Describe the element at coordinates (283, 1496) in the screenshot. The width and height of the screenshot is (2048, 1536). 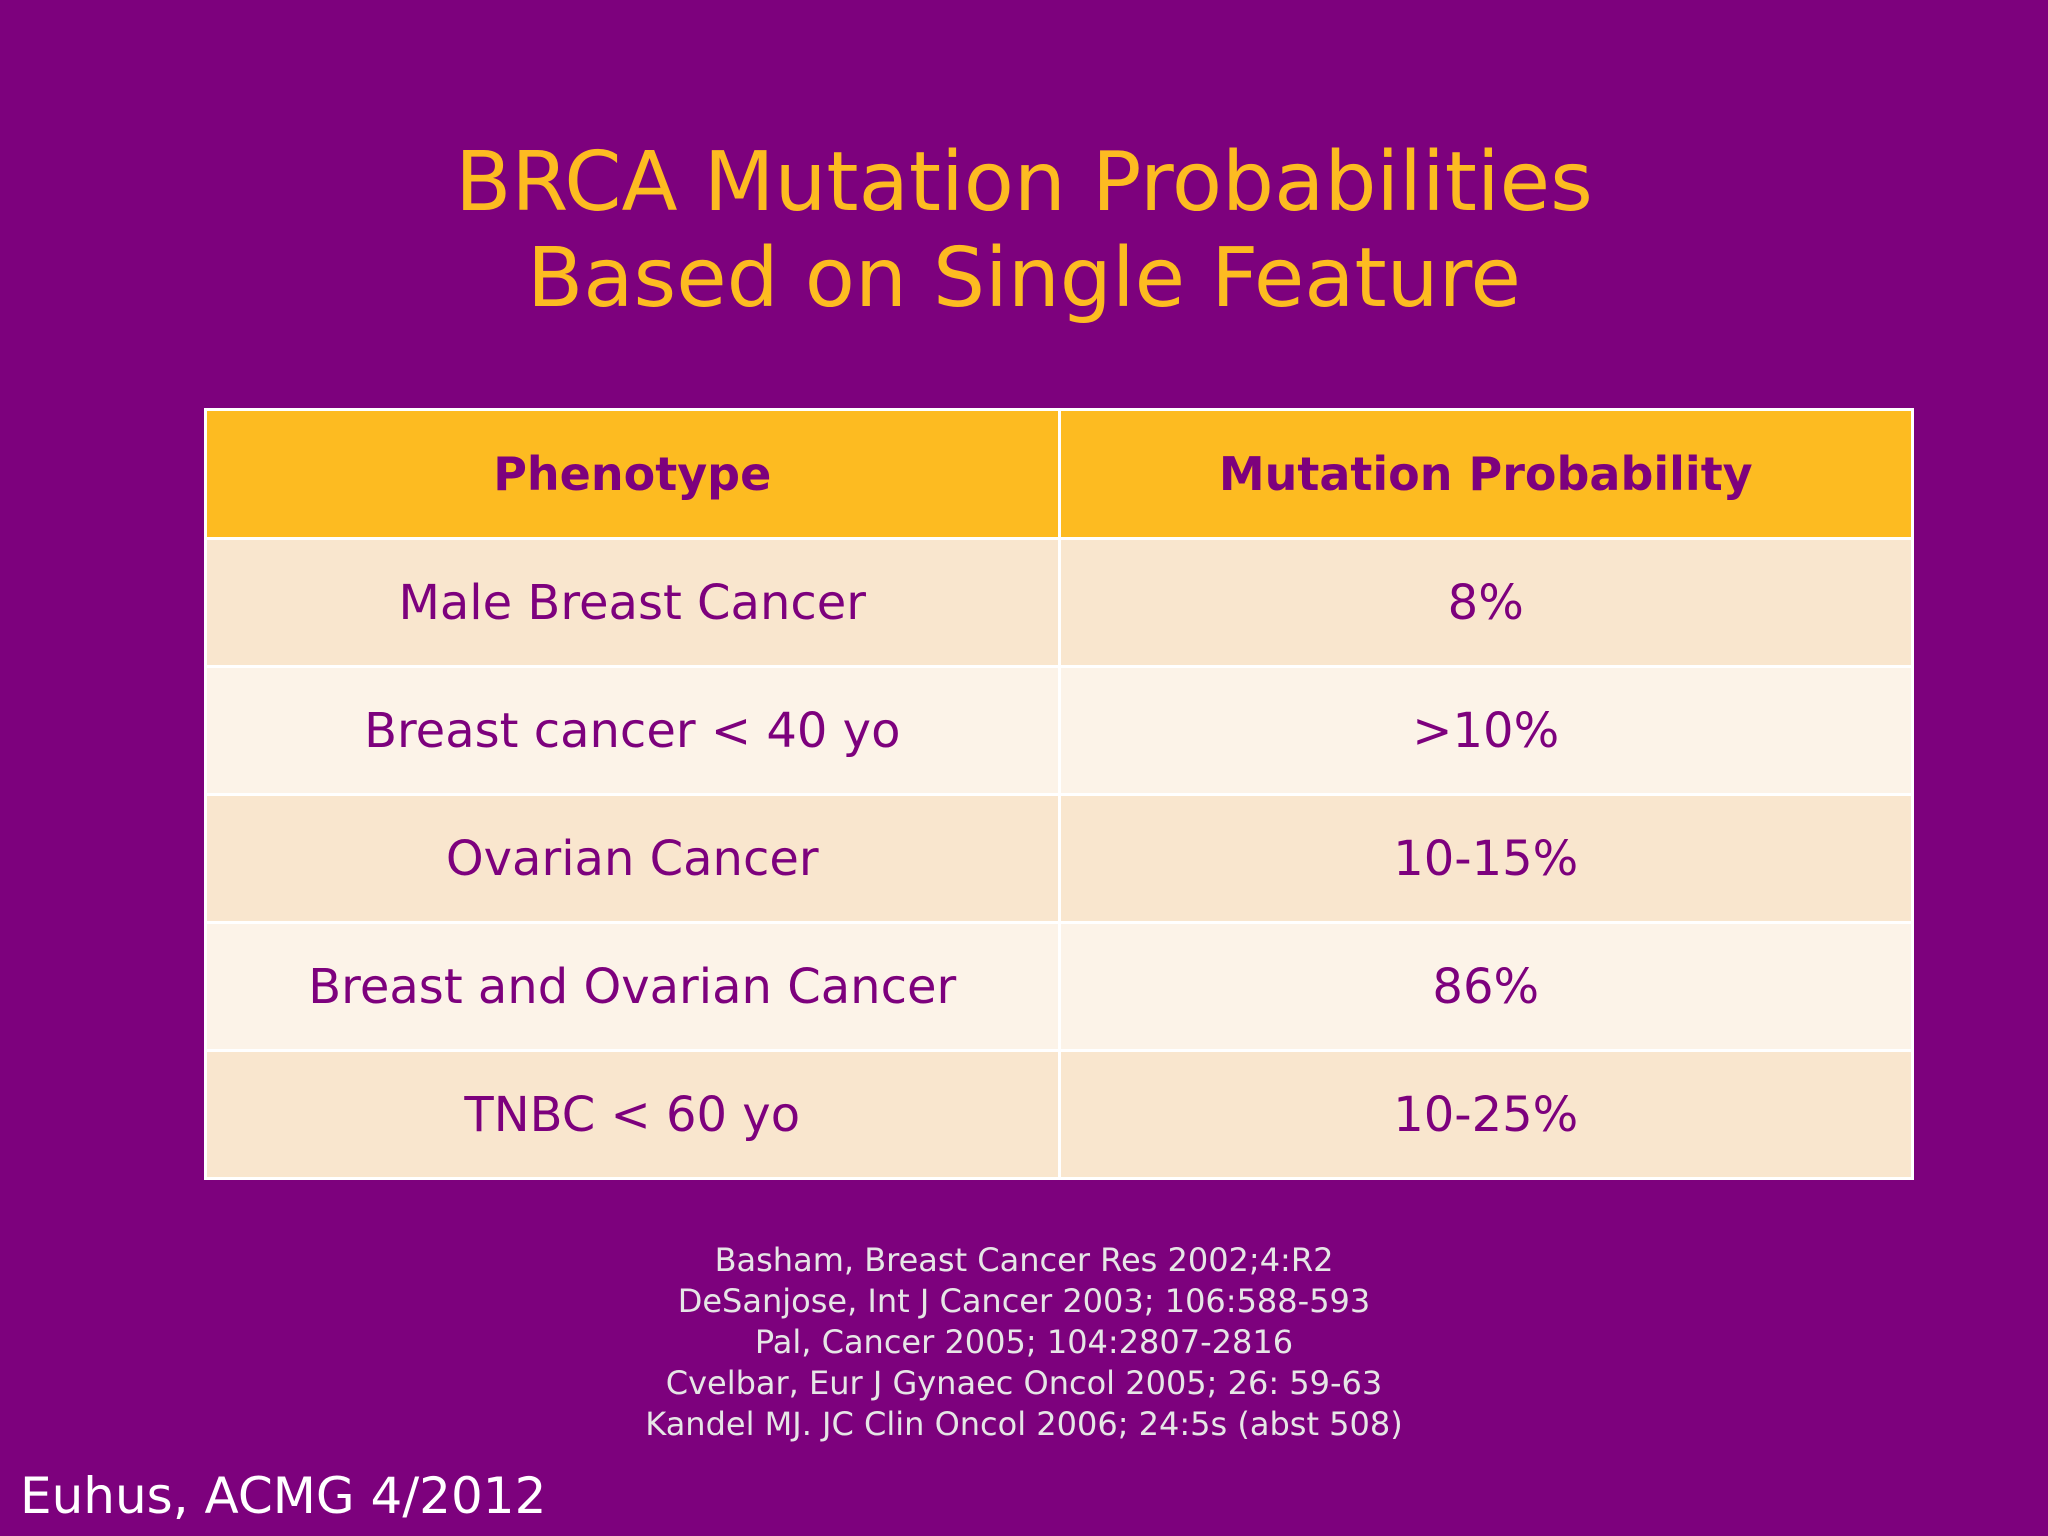
I see `slide-credit: Euhus, ACMG 4/2012` at that location.